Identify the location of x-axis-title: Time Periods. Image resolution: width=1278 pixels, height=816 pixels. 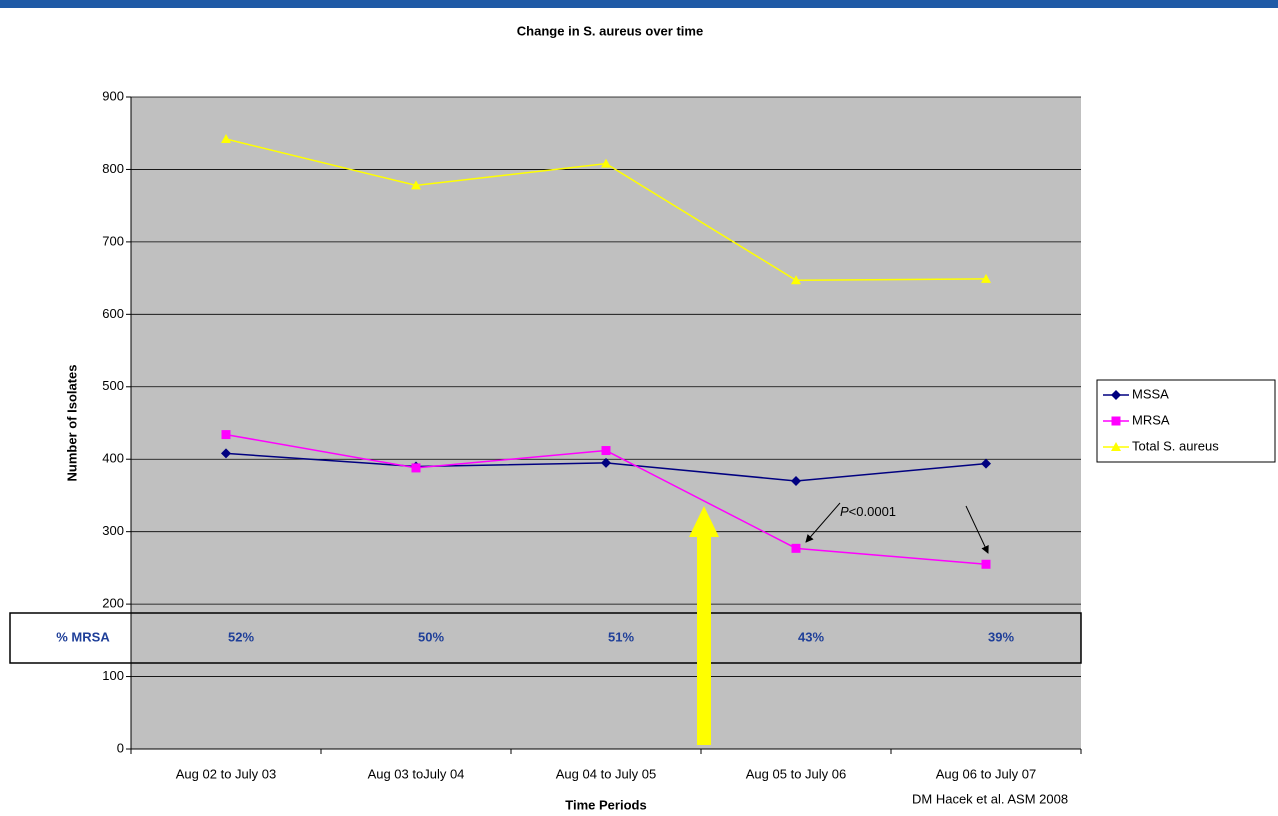
(605, 804).